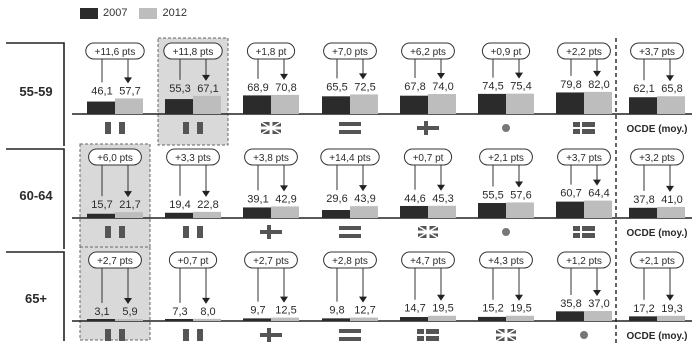 The image size is (693, 347). Describe the element at coordinates (350, 124) in the screenshot. I see `country-55-59-3-flag-stripe-top` at that location.